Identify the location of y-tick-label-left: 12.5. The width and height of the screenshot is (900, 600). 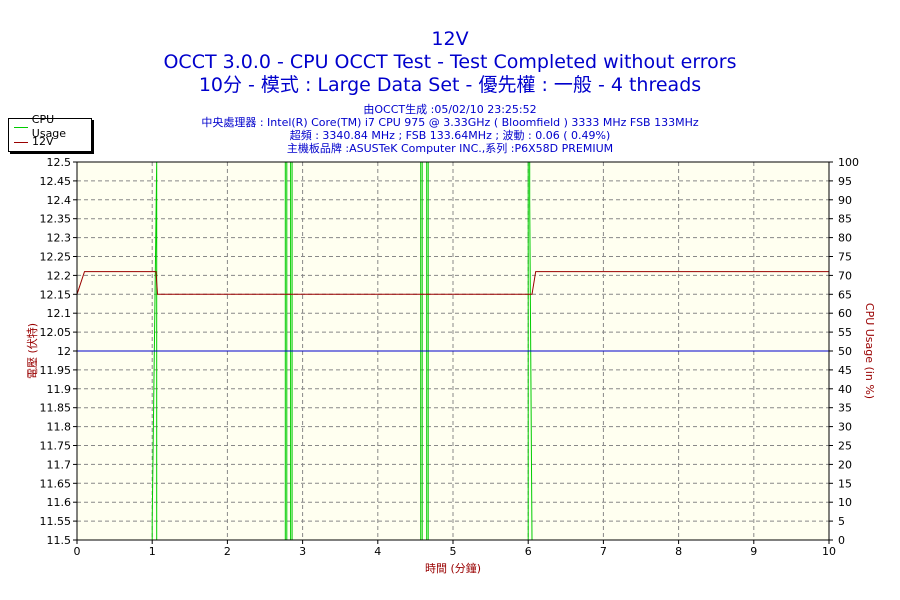
(59, 162).